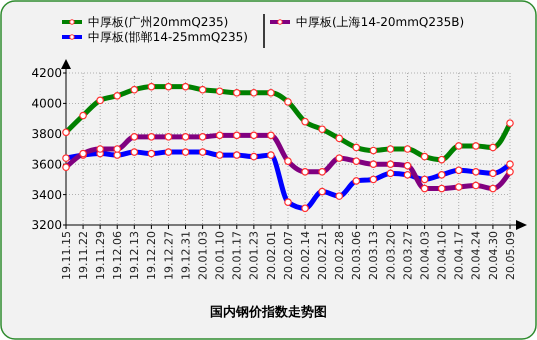 This screenshot has height=340, width=537. Describe the element at coordinates (168, 37) in the screenshot. I see `legend-label: 中厚板(邯郸14-25mmQ235)` at that location.